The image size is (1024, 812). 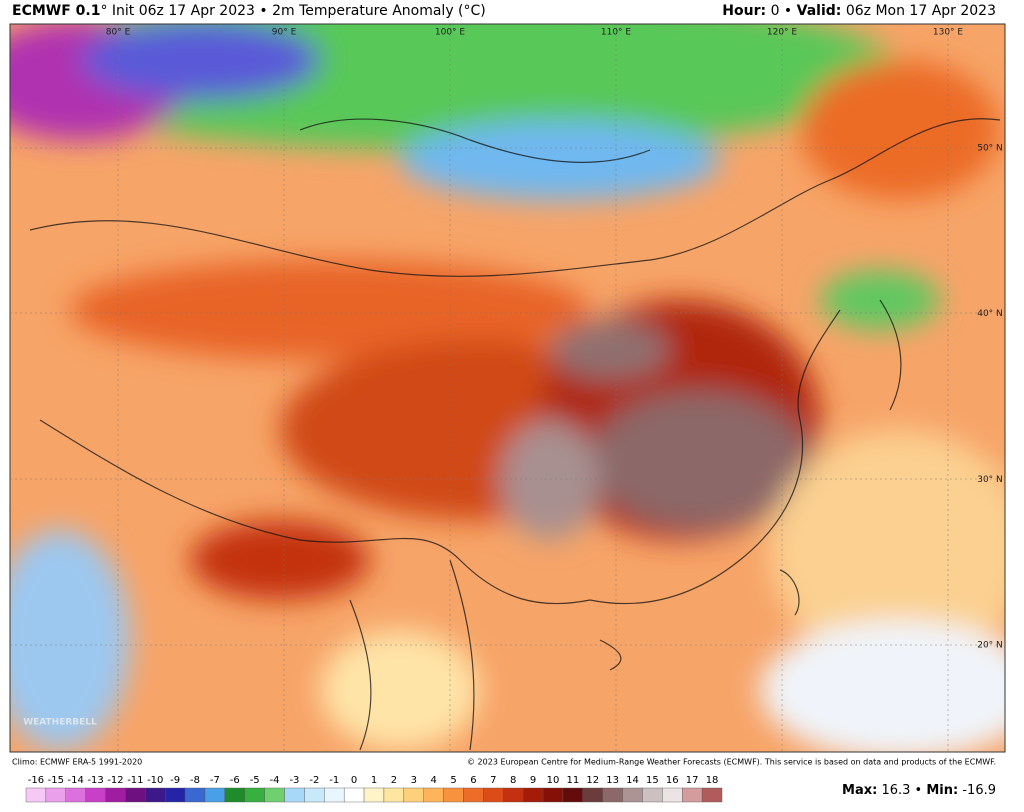 What do you see at coordinates (115, 780) in the screenshot?
I see `colorbar-label: -12` at bounding box center [115, 780].